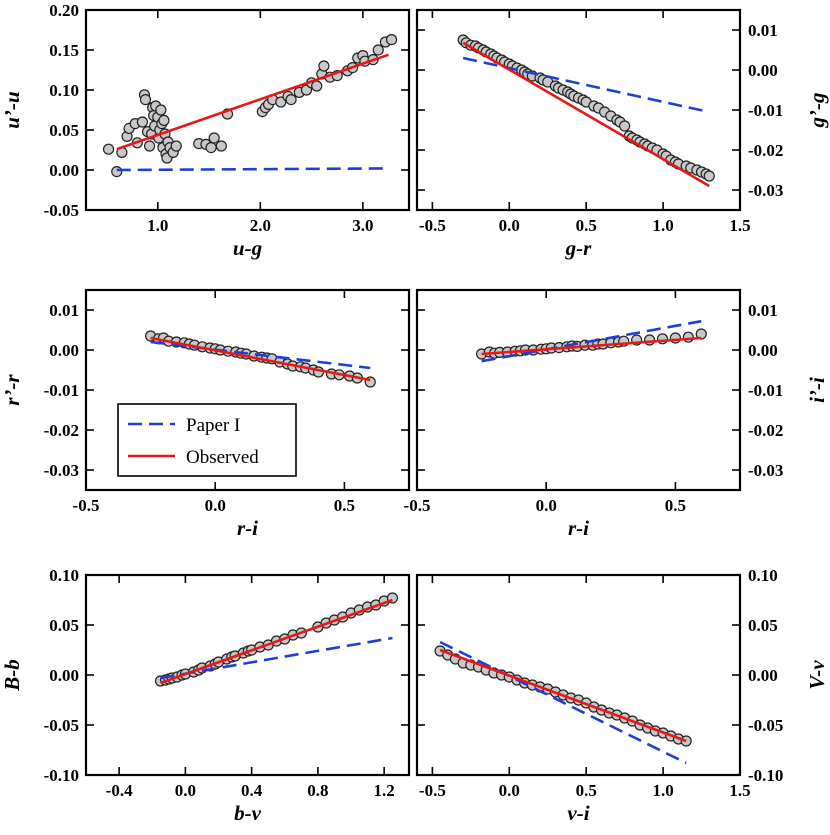  What do you see at coordinates (817, 675) in the screenshot?
I see `y-axis-label: V-v` at bounding box center [817, 675].